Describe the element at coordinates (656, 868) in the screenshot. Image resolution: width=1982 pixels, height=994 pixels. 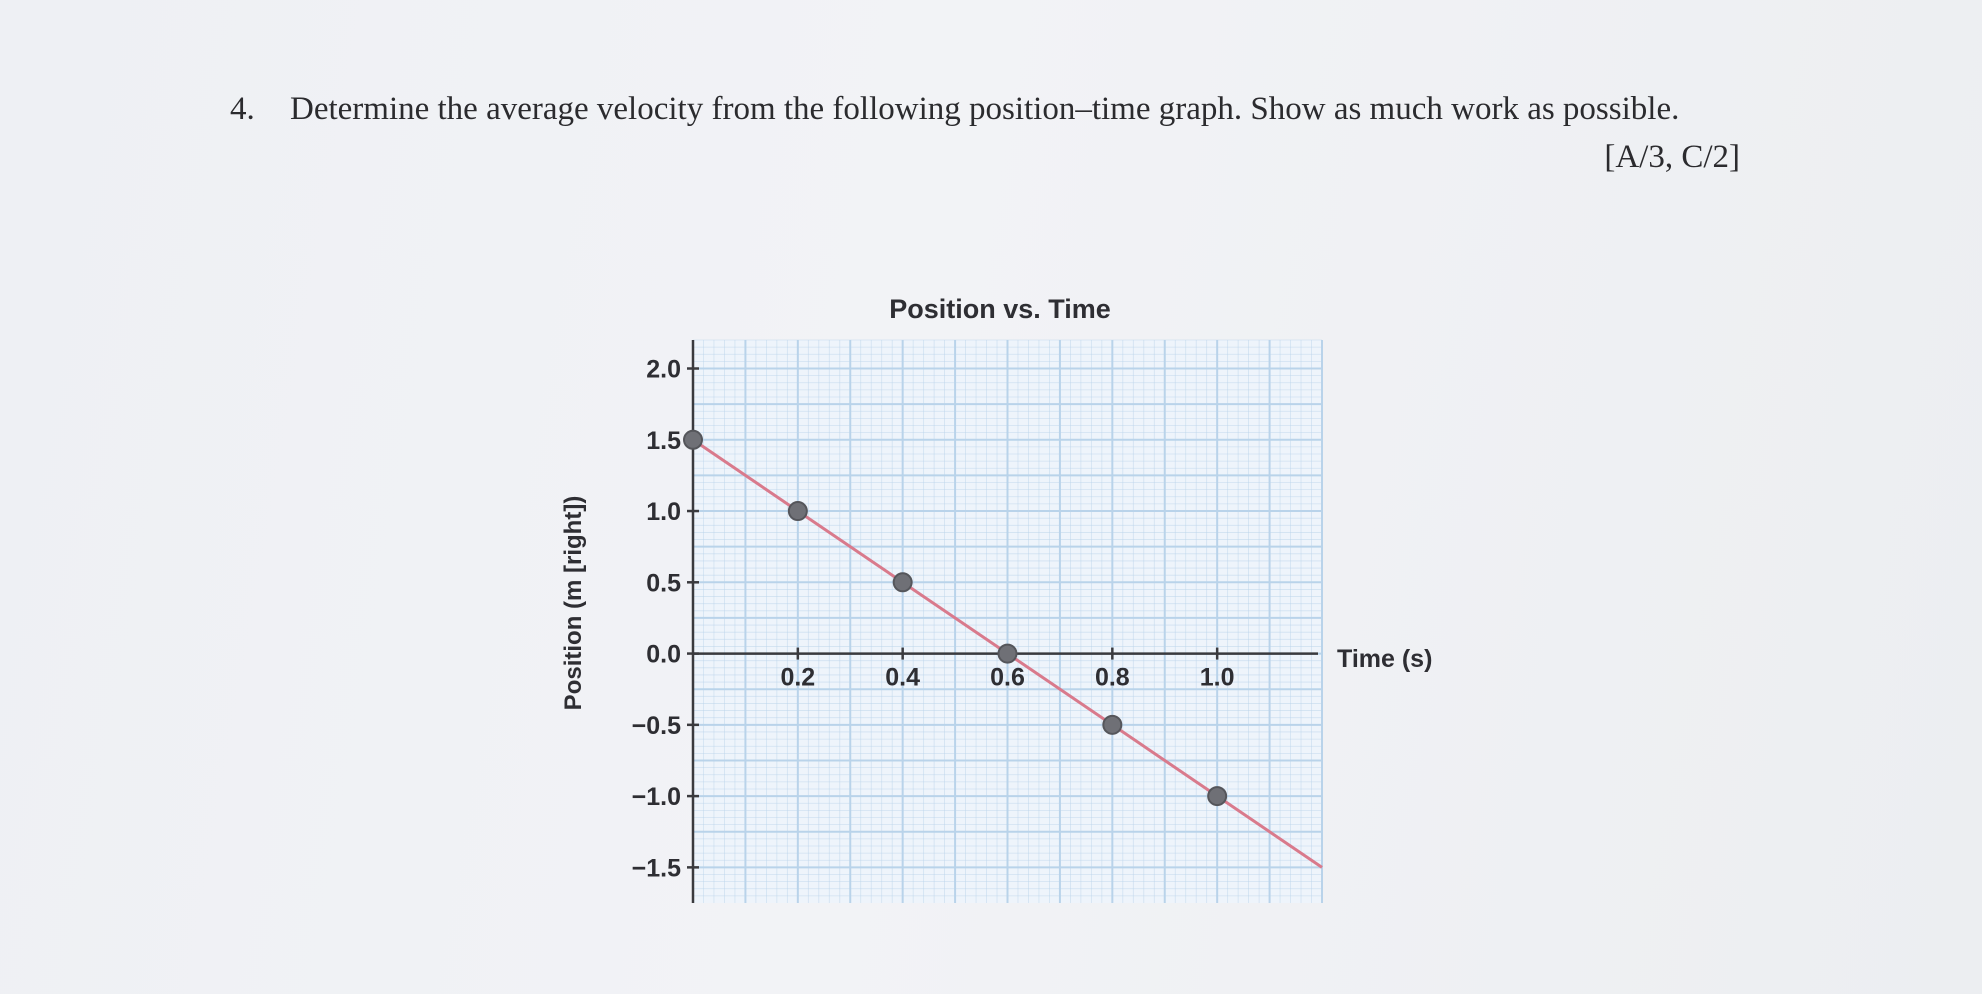
I see `y-tick-label: −1.5` at that location.